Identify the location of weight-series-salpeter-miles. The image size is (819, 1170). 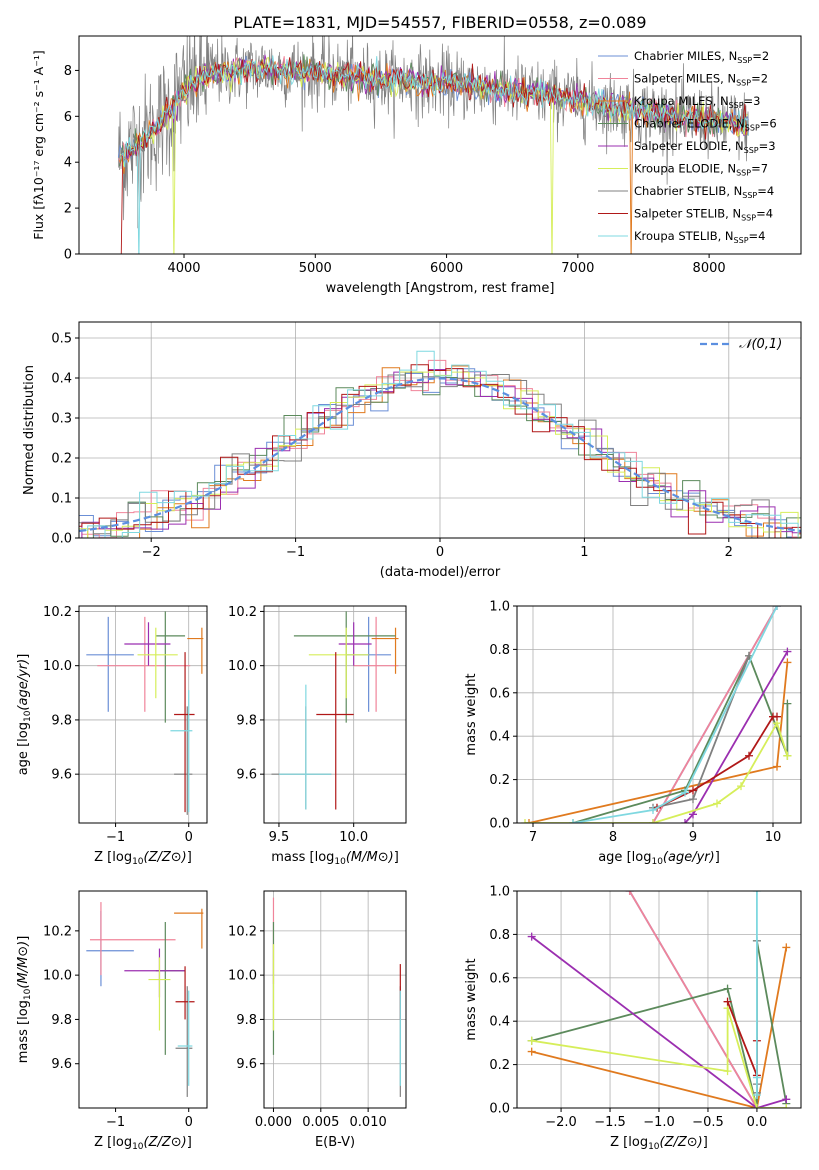
(715, 714).